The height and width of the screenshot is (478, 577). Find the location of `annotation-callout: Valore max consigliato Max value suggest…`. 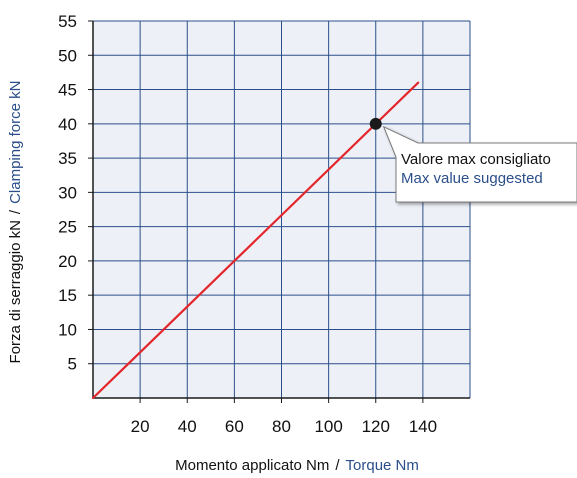

annotation-callout: Valore max consigliato Max value suggest… is located at coordinates (479, 164).